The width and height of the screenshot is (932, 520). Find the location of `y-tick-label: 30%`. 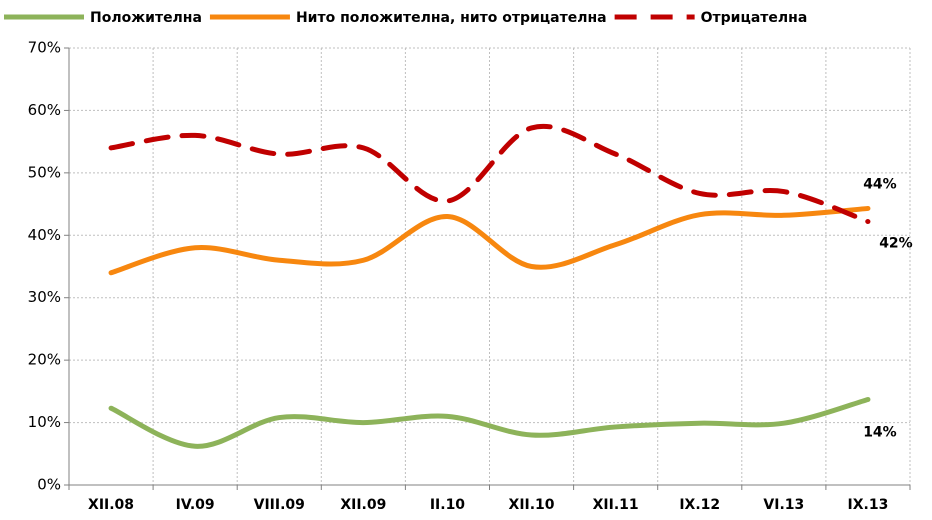

y-tick-label: 30% is located at coordinates (44, 297).